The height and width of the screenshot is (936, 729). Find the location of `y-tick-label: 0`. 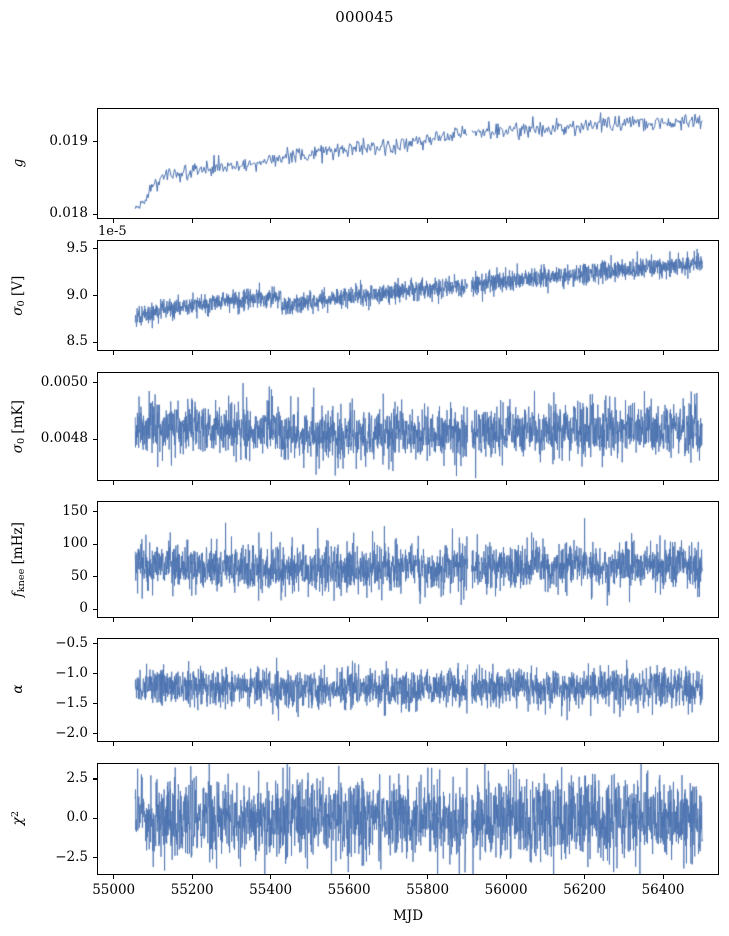

y-tick-label: 0 is located at coordinates (83, 608).